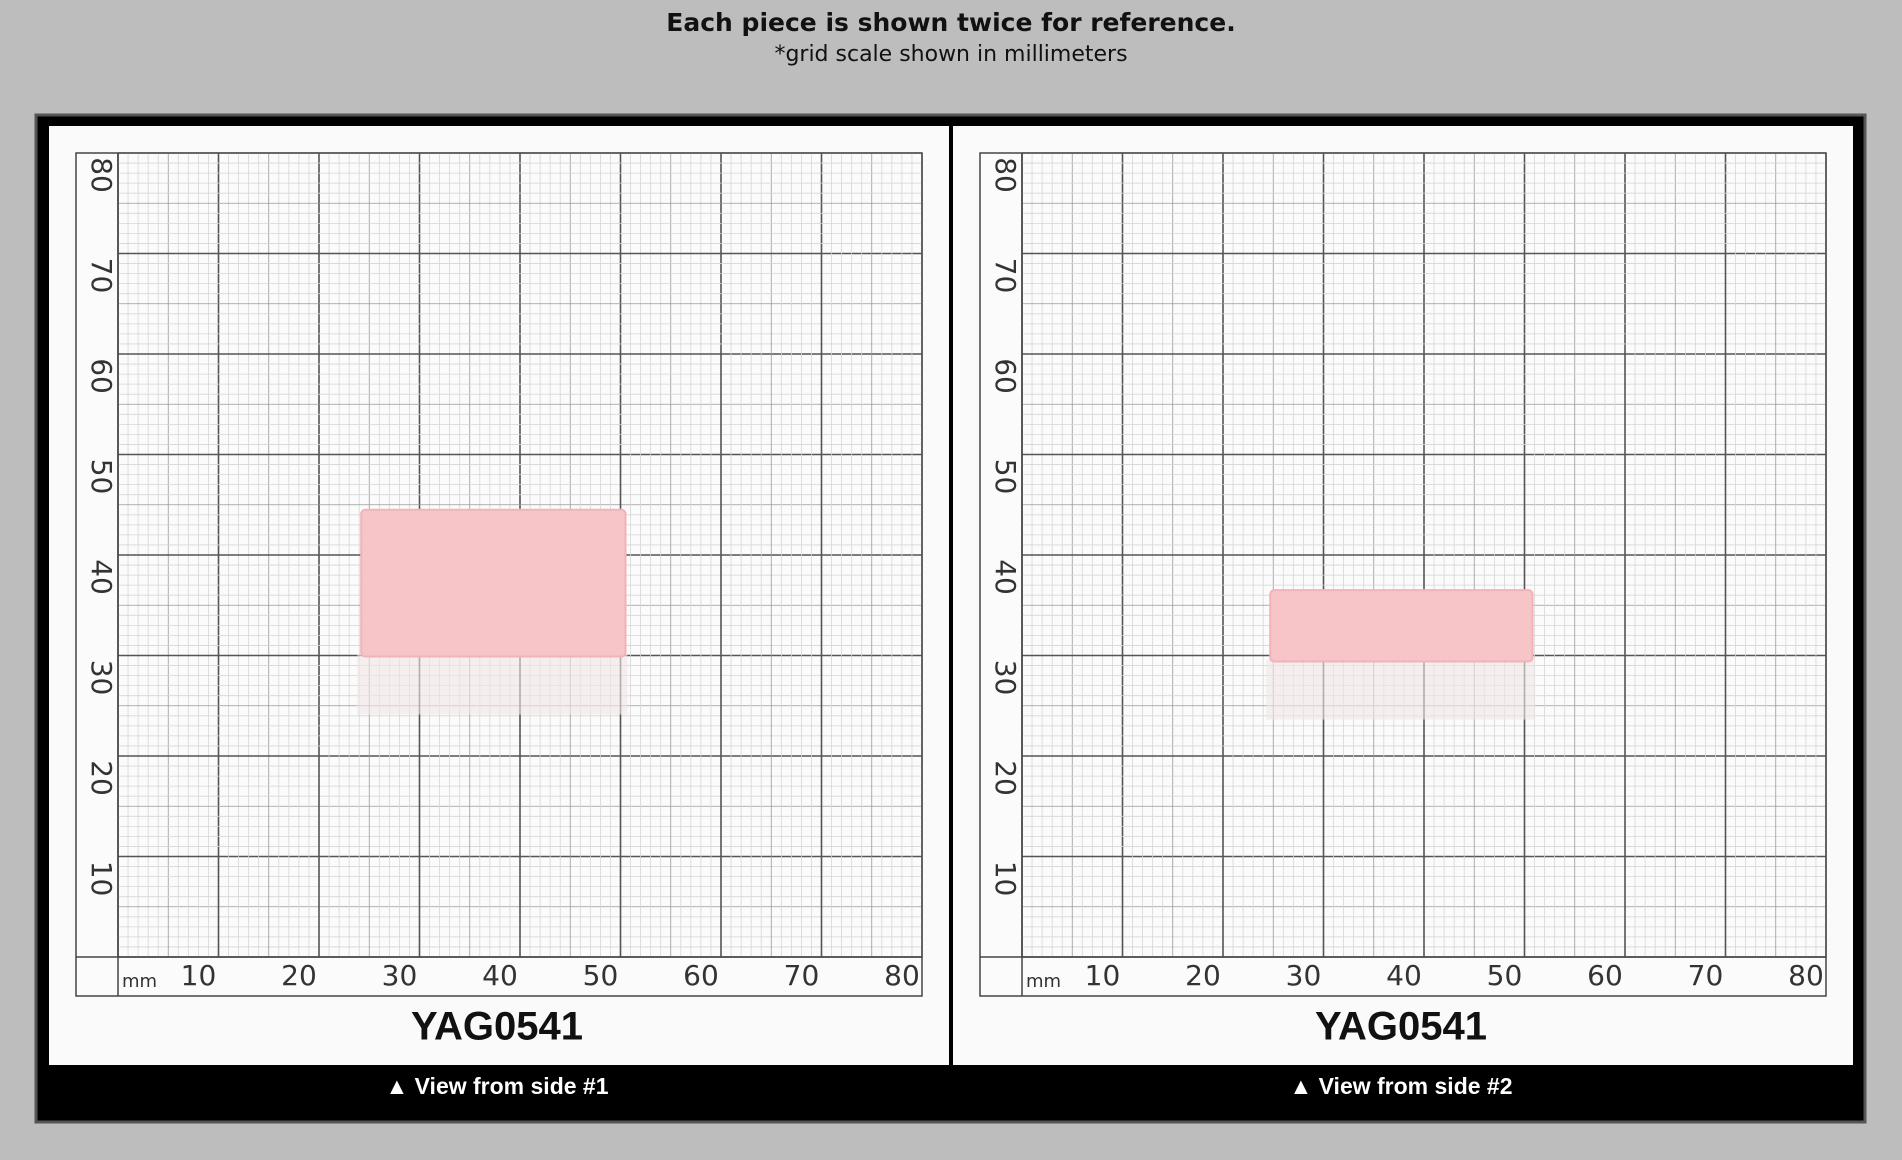 The width and height of the screenshot is (1902, 1160). Describe the element at coordinates (496, 1086) in the screenshot. I see `caption: ▲ View from side #1` at that location.